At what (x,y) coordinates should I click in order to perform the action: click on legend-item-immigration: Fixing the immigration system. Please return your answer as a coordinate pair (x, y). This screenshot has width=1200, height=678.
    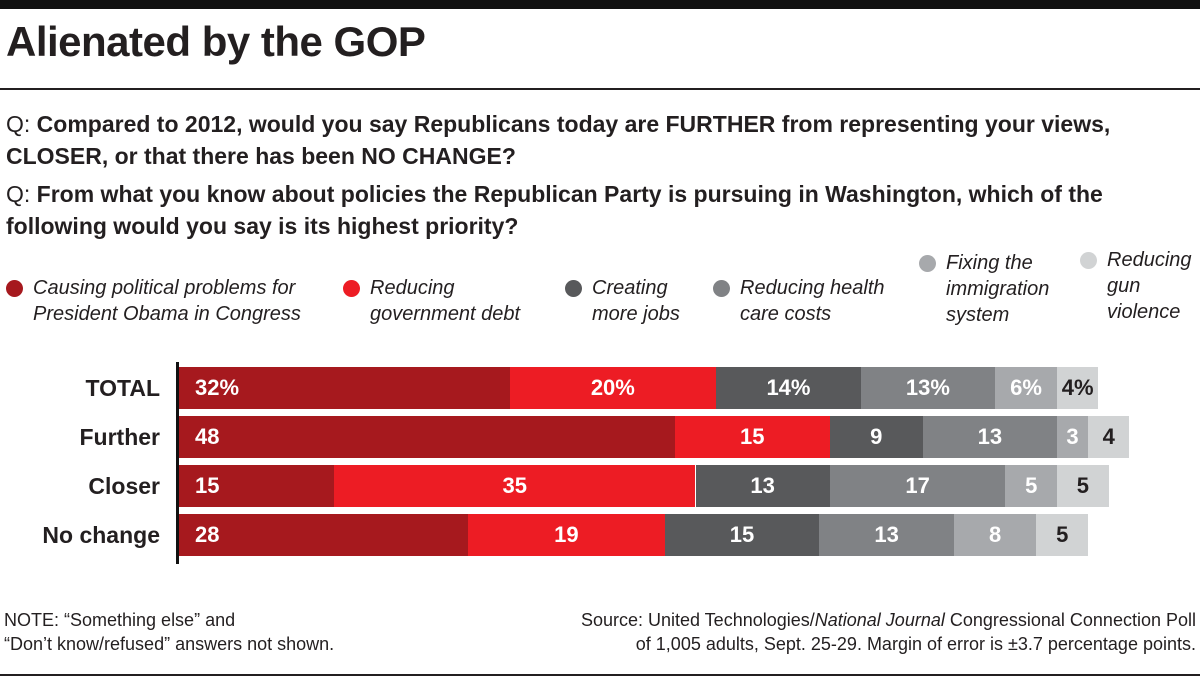
    Looking at the image, I should click on (984, 289).